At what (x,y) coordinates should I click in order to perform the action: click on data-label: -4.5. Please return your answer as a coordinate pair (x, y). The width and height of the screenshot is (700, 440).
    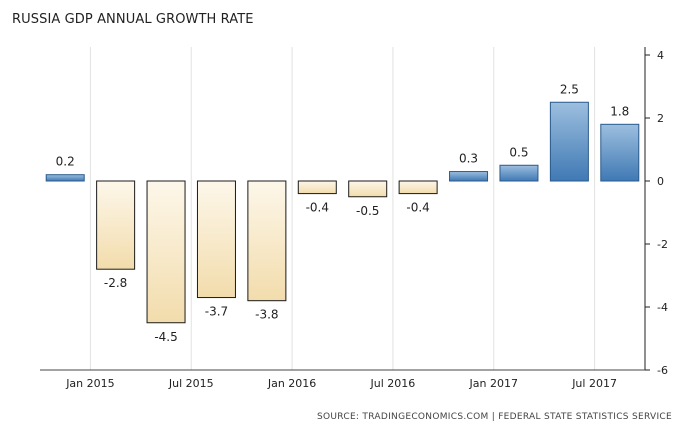
    Looking at the image, I should click on (165, 337).